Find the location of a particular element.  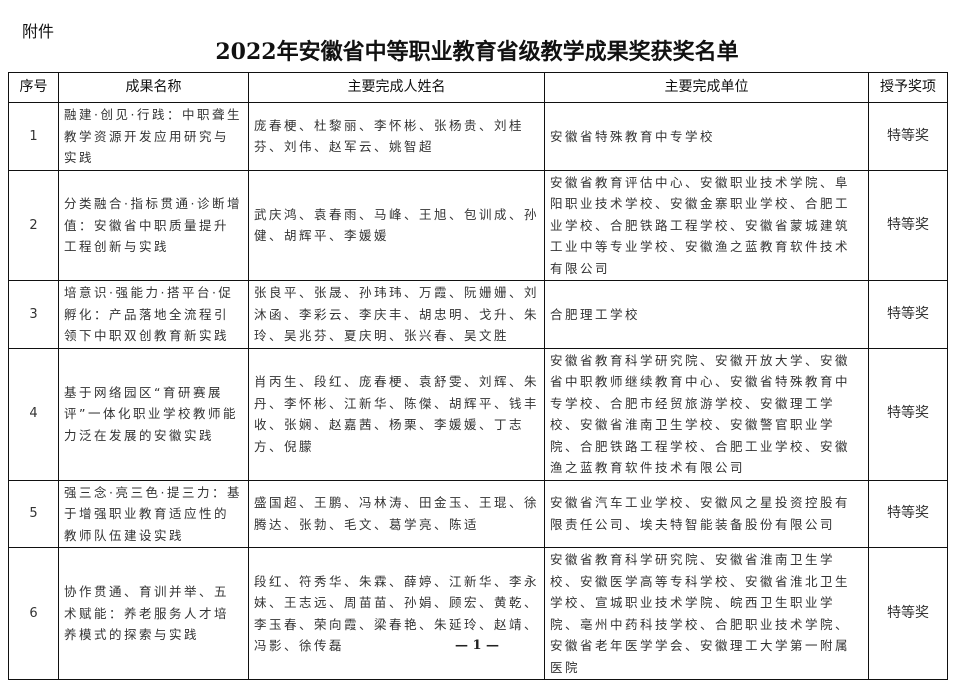

units: 安徽省汽车工业学校、安徽风之星投资控股有限责任公司、埃夫特智能装备股份有限公司 is located at coordinates (706, 513).